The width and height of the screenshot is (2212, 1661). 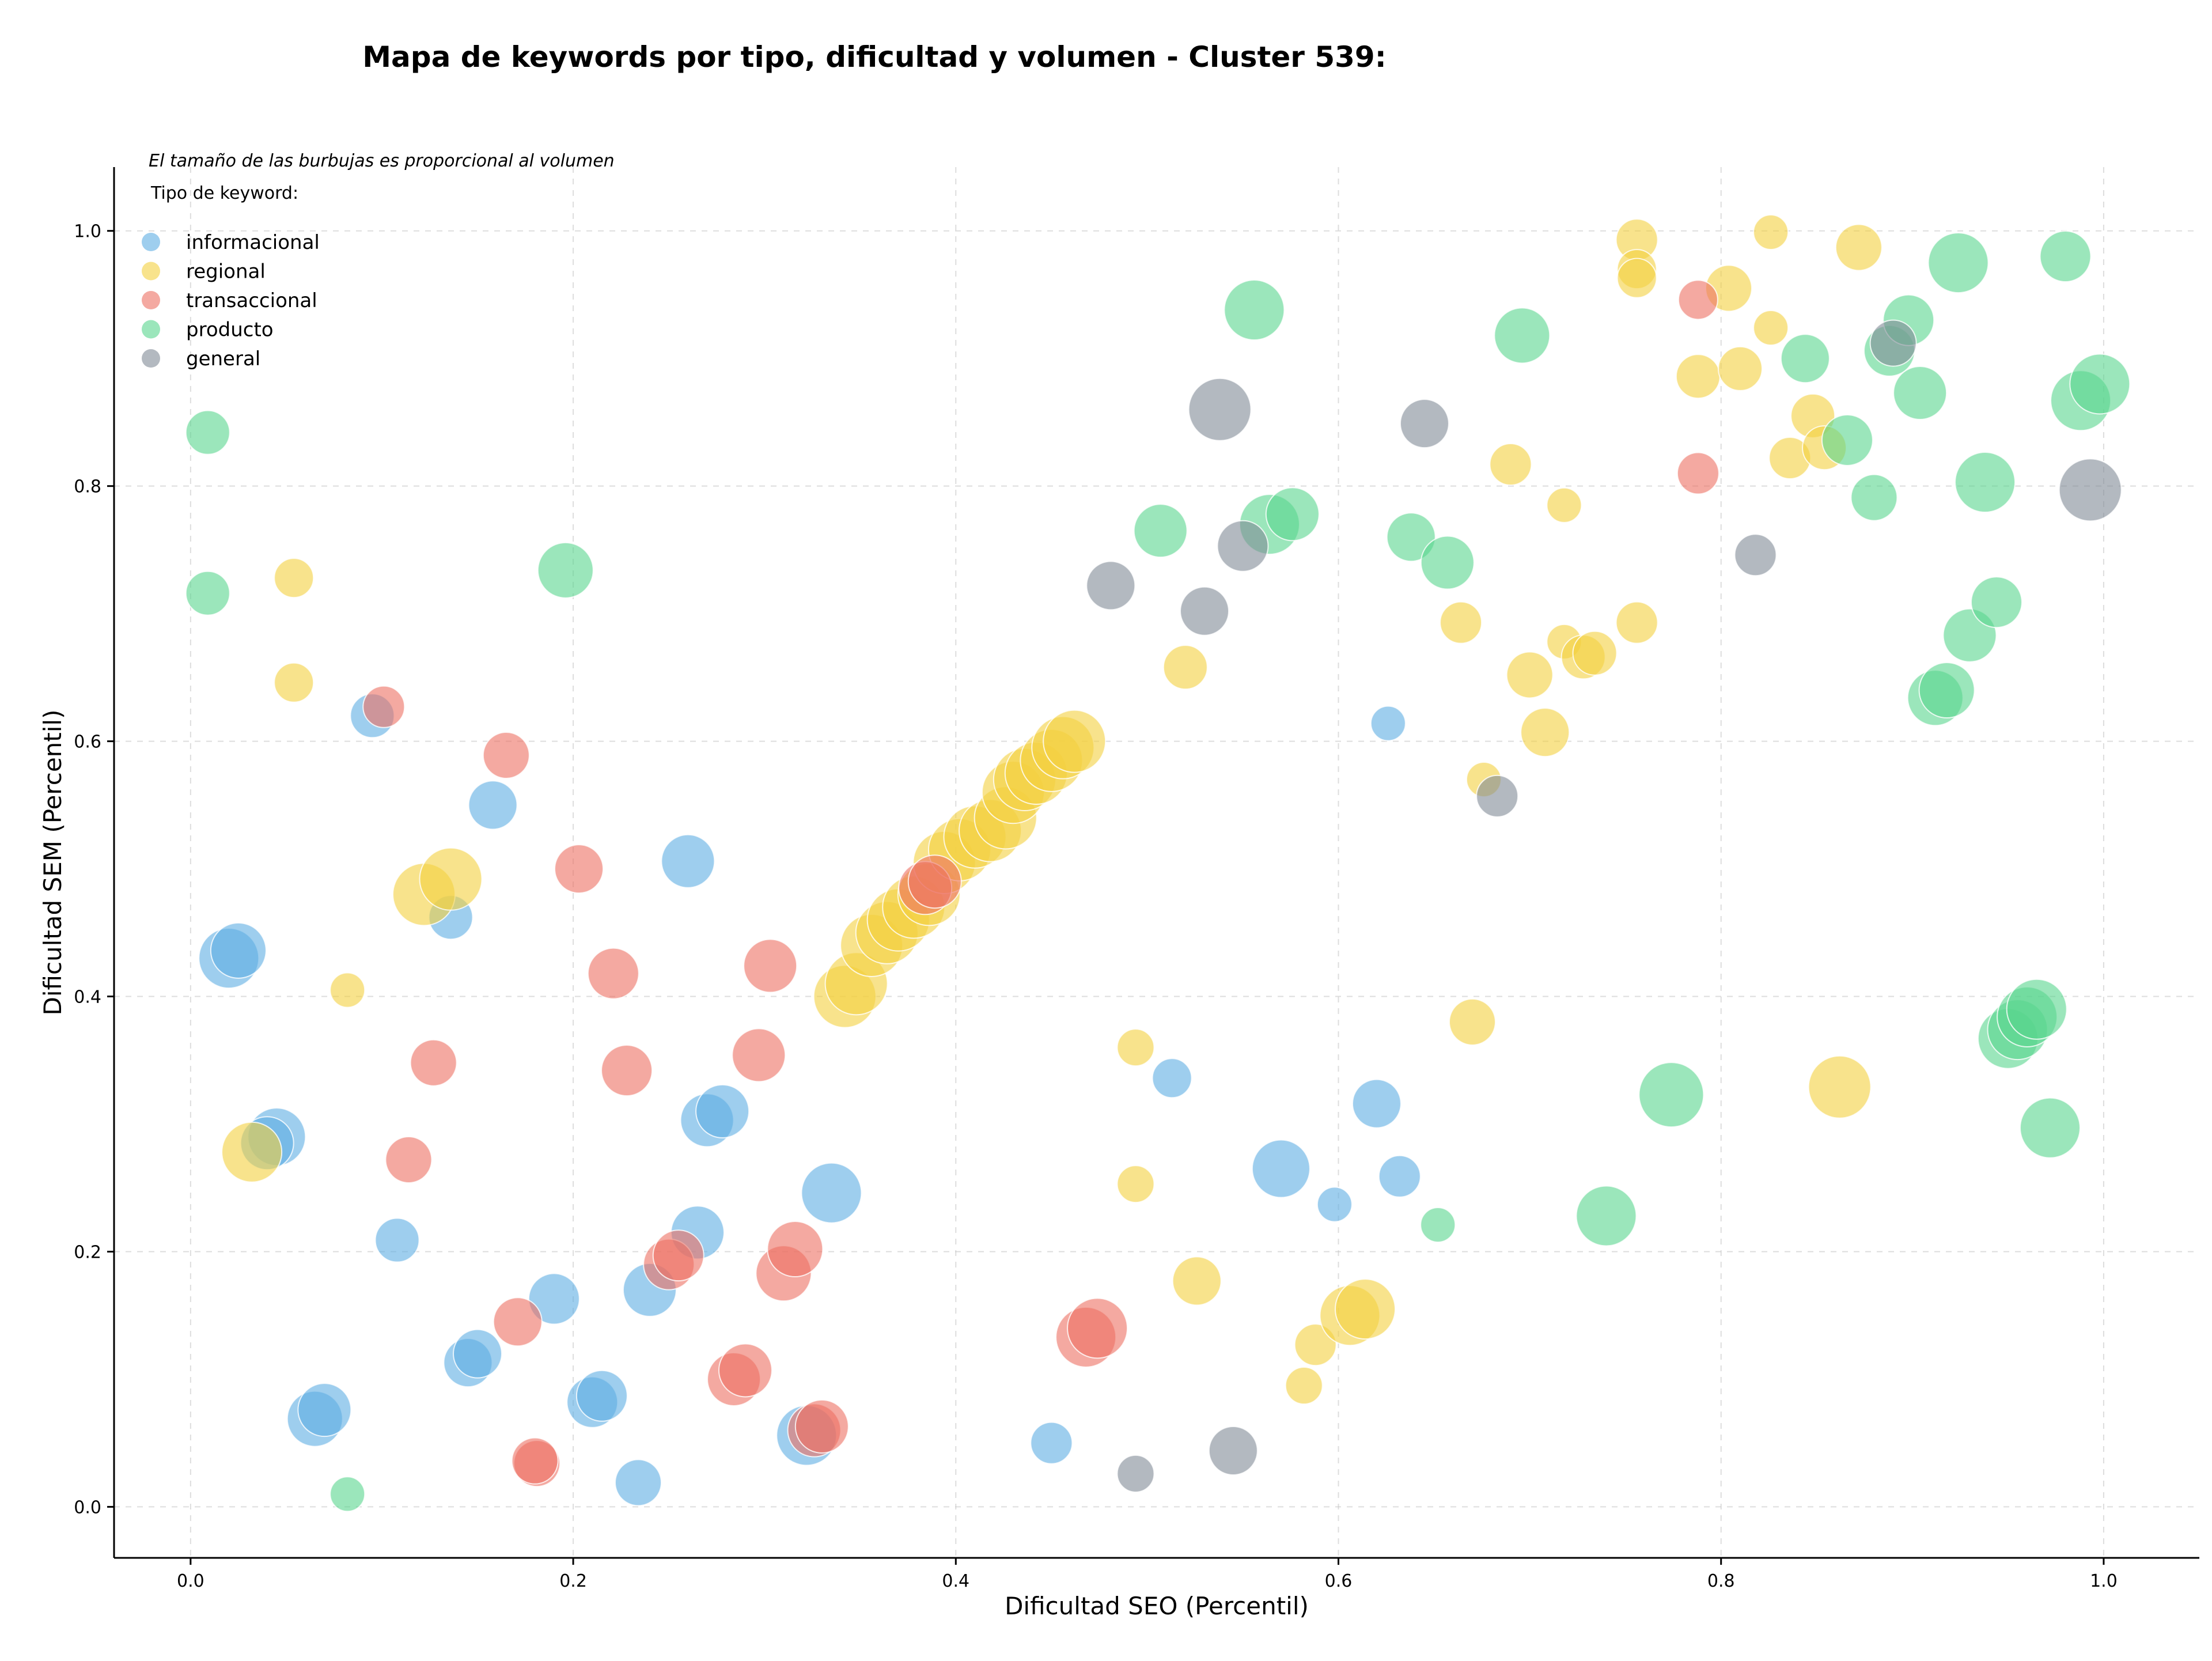 What do you see at coordinates (87, 742) in the screenshot?
I see `y-tick-label: 0.6` at bounding box center [87, 742].